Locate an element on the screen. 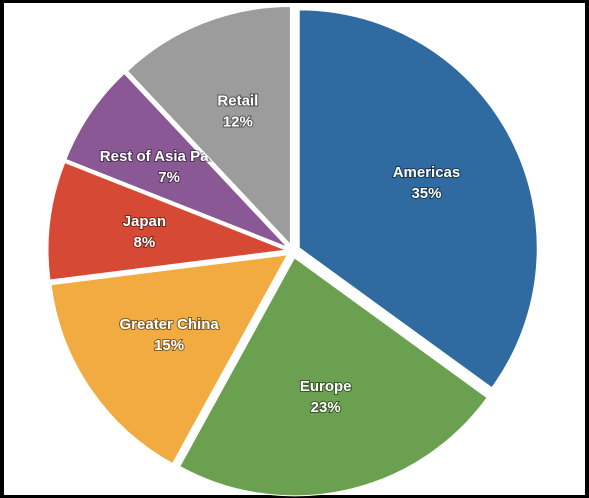  slice-label: Europe is located at coordinates (326, 386).